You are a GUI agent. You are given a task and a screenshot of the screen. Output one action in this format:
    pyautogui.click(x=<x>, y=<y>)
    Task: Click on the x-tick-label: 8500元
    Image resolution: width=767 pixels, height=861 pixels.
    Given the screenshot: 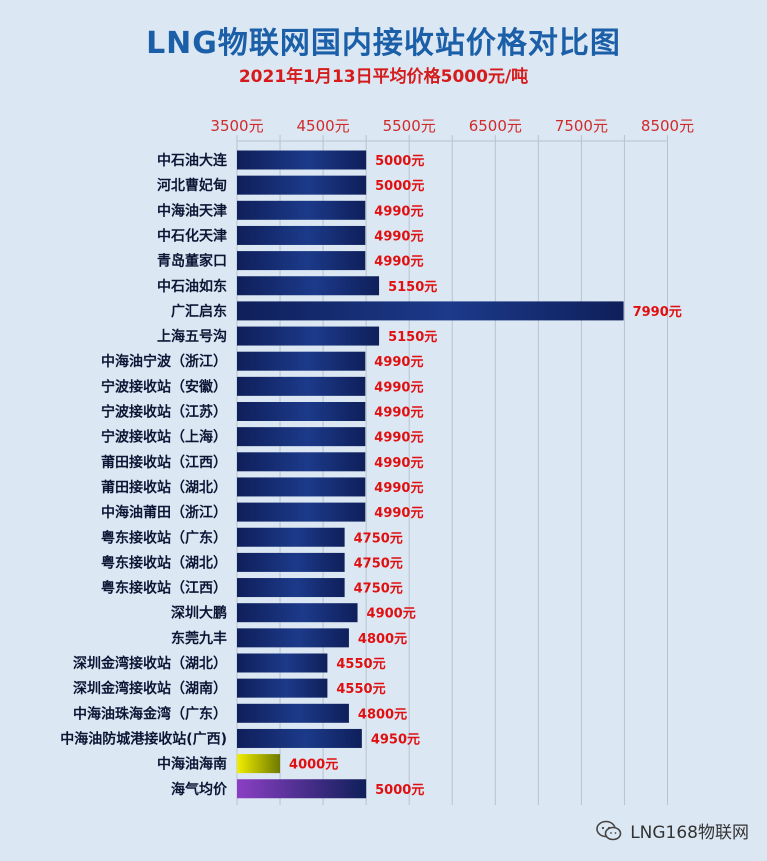 What is the action you would take?
    pyautogui.click(x=667, y=126)
    